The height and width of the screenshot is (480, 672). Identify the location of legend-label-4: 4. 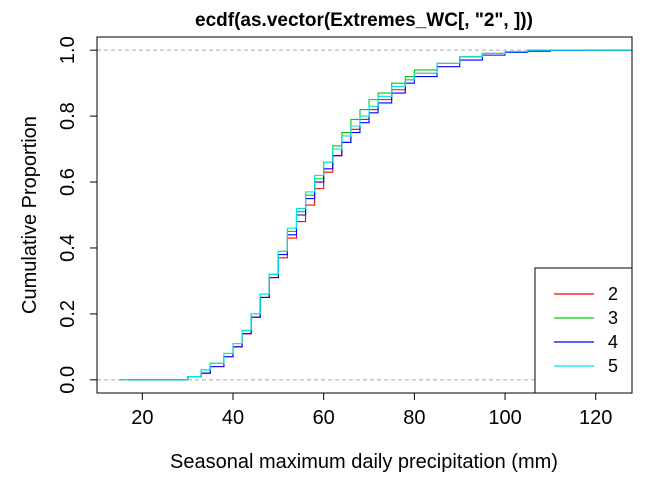
(613, 342).